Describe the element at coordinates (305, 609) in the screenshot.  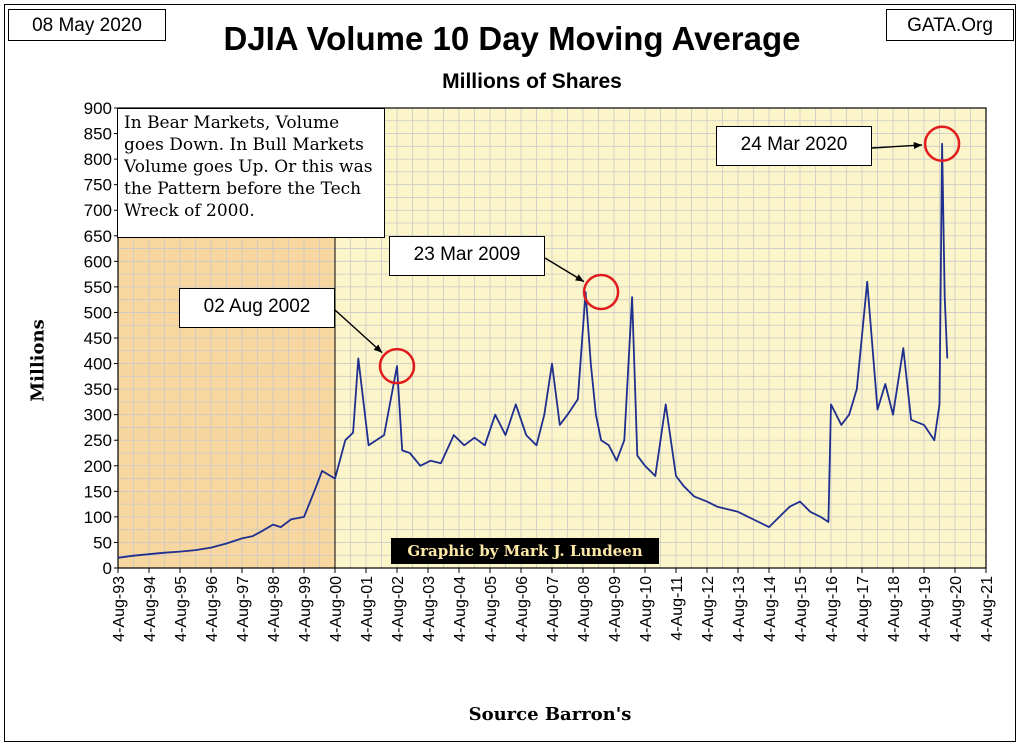
I see `x-tick-label: 4-Aug-99` at that location.